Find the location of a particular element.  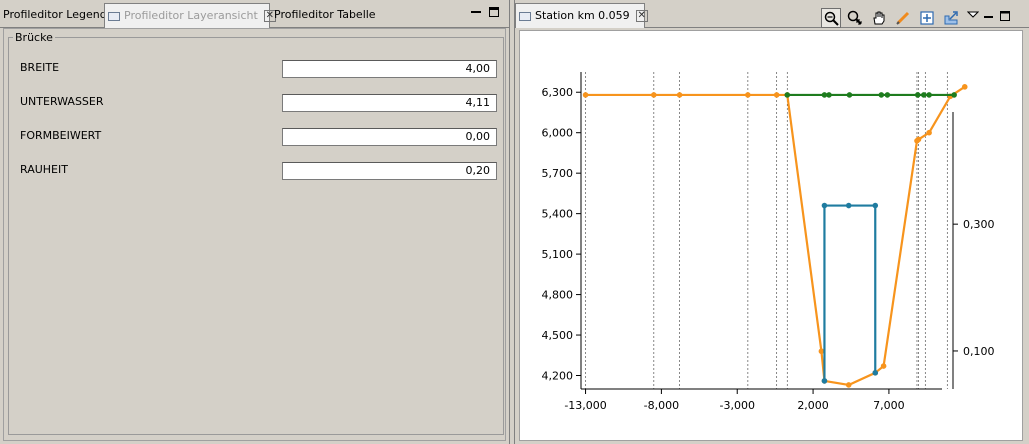

right-tab-bar: Station km 0.059 ✕ is located at coordinates (772, 15).